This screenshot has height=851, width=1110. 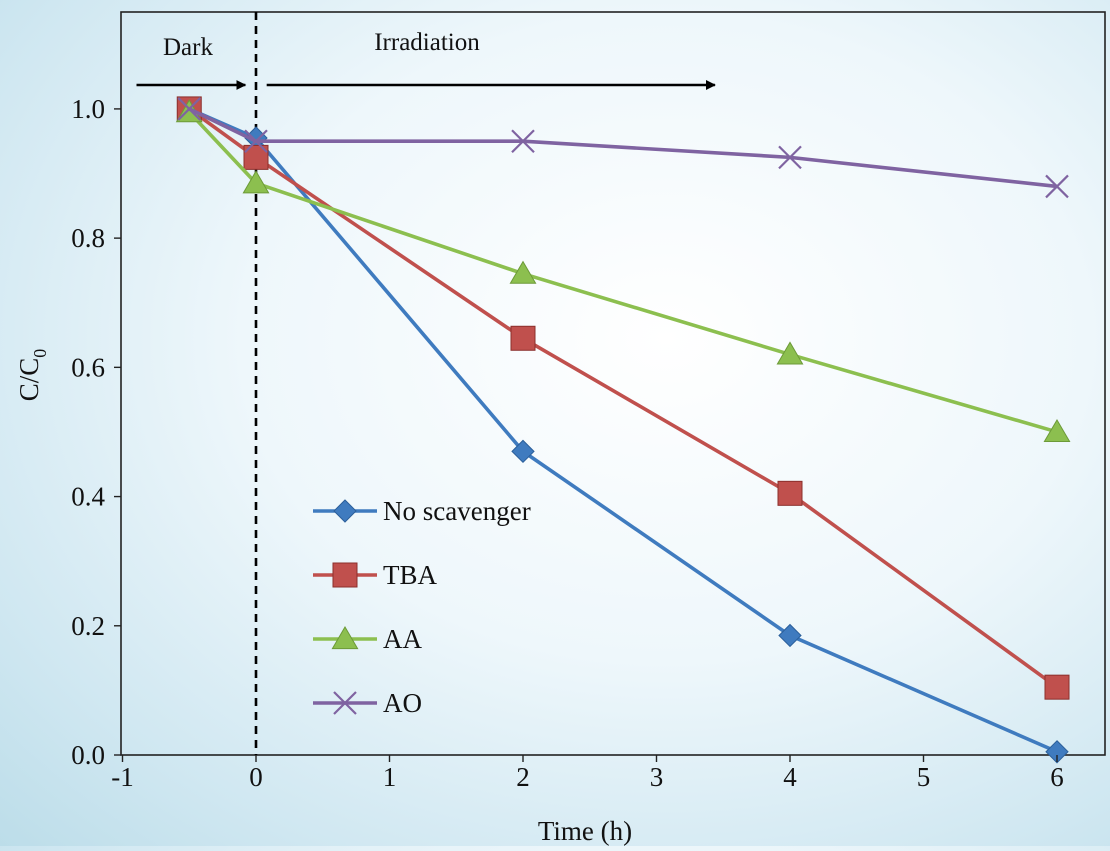 I want to click on y-tick-label: 0.4, so click(x=88, y=497).